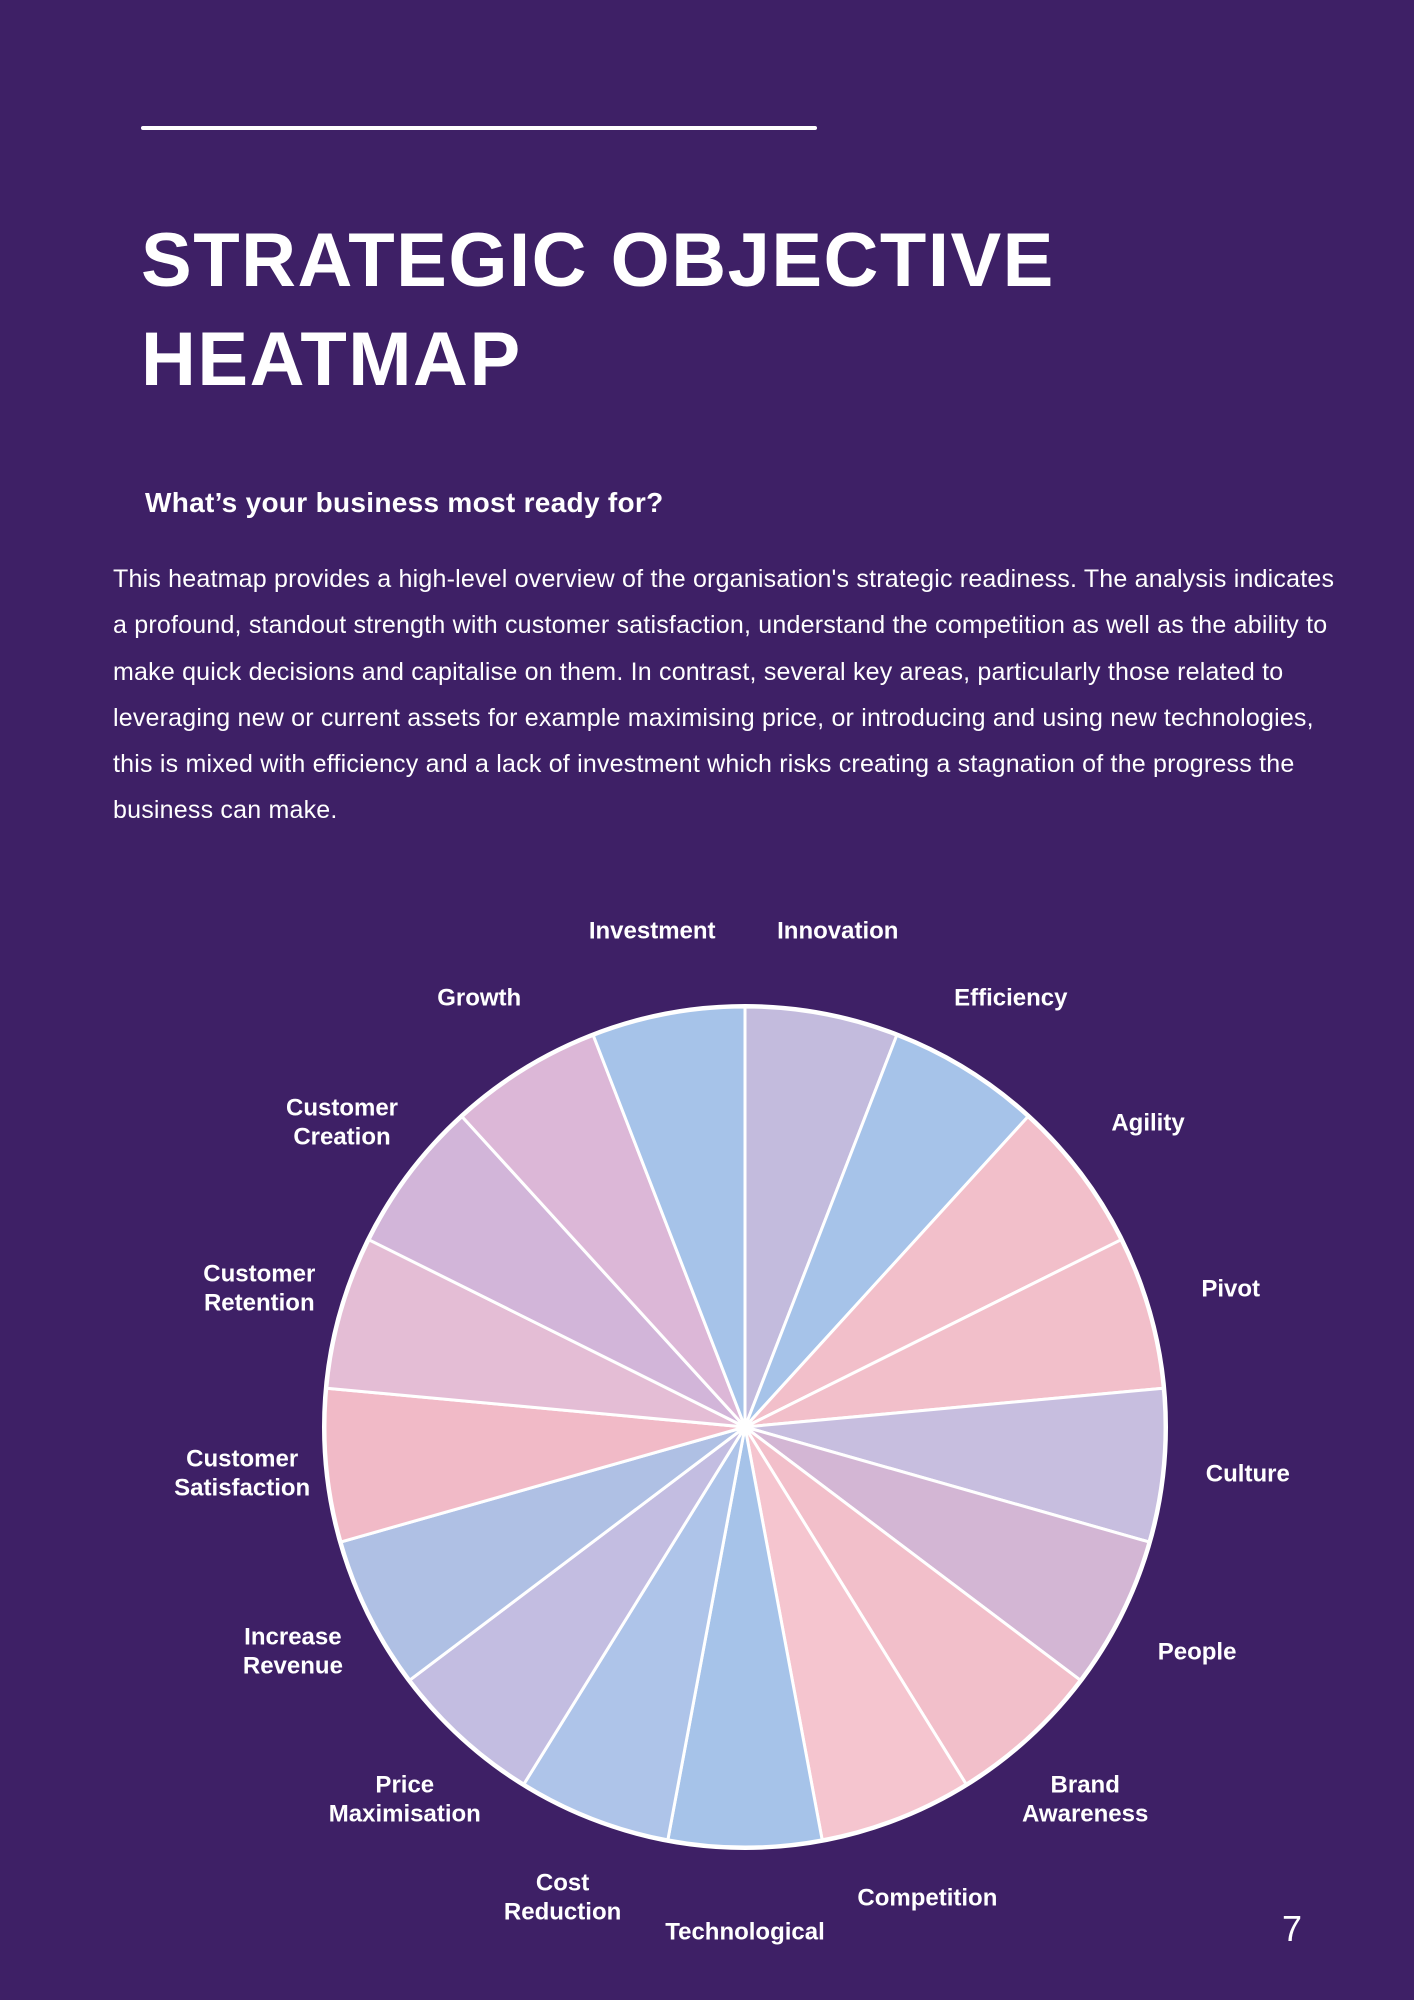 Image resolution: width=1414 pixels, height=2000 pixels. Describe the element at coordinates (259, 1288) in the screenshot. I see `slice-label-customer-retention: Customer Retention` at that location.